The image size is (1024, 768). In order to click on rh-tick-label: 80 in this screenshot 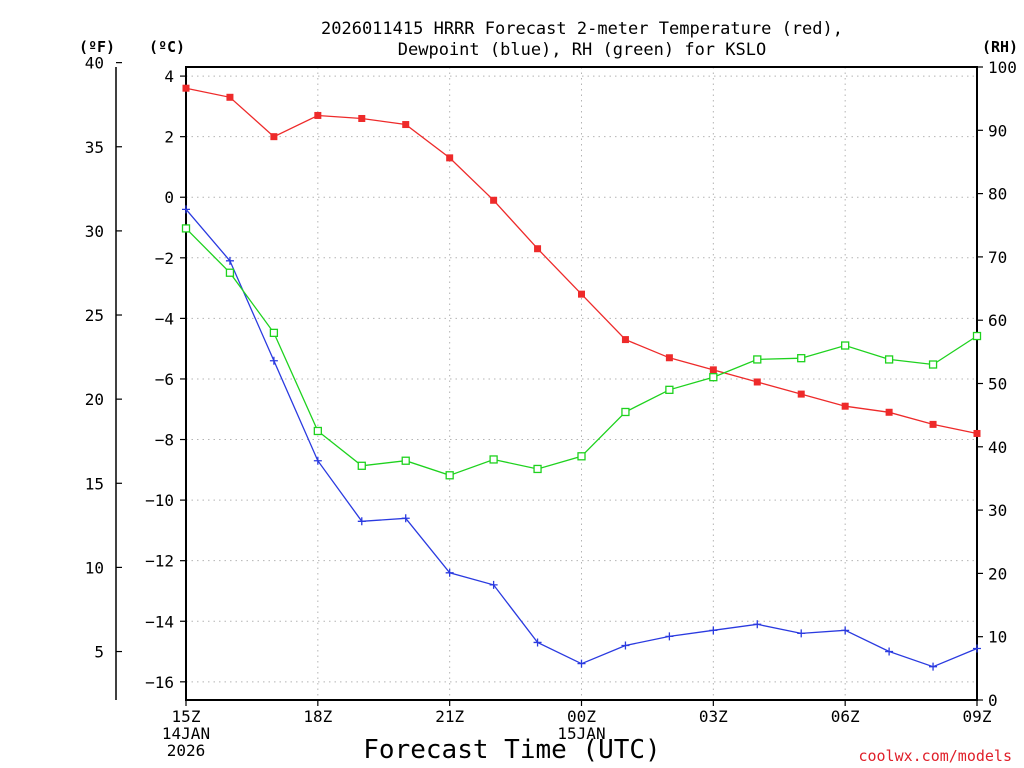, I will do `click(997, 194)`.